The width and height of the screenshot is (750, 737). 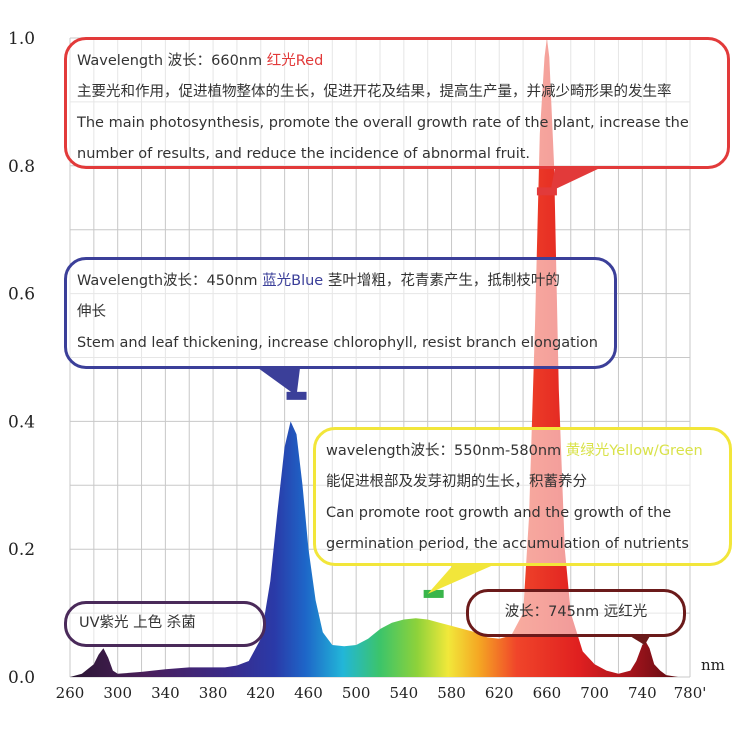 What do you see at coordinates (165, 693) in the screenshot?
I see `x-tick-label: 340` at bounding box center [165, 693].